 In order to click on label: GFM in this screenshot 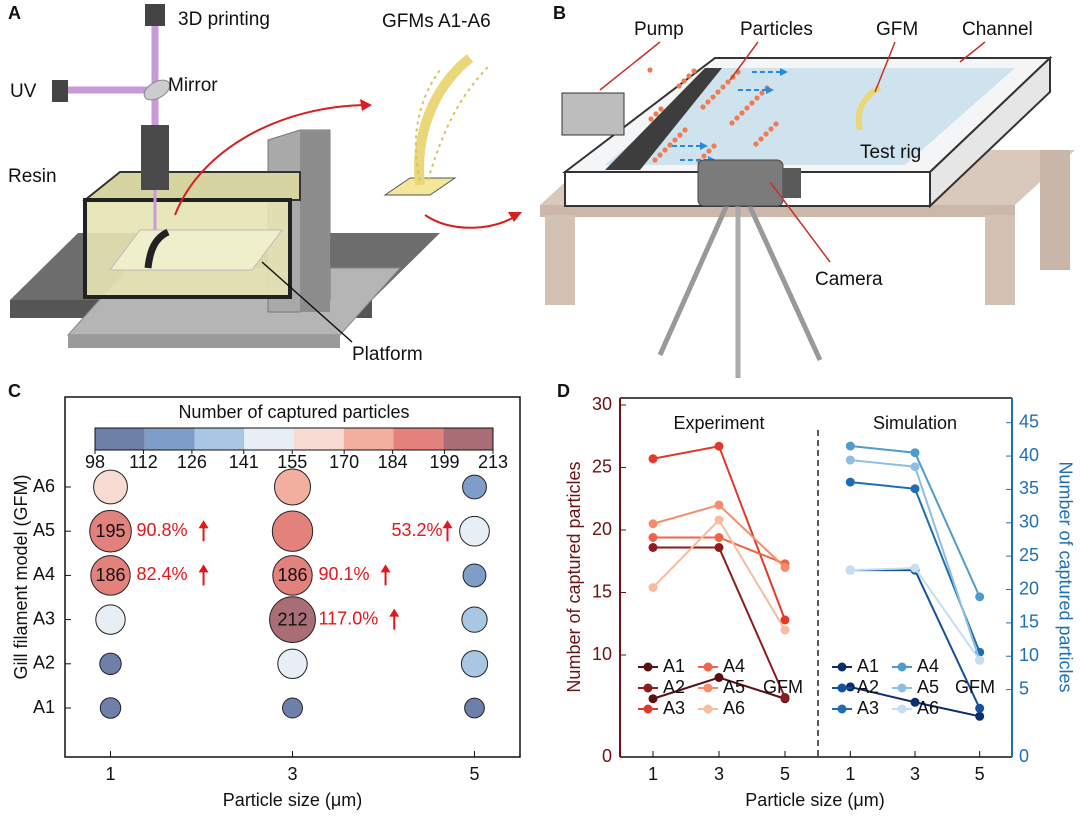, I will do `click(897, 29)`.